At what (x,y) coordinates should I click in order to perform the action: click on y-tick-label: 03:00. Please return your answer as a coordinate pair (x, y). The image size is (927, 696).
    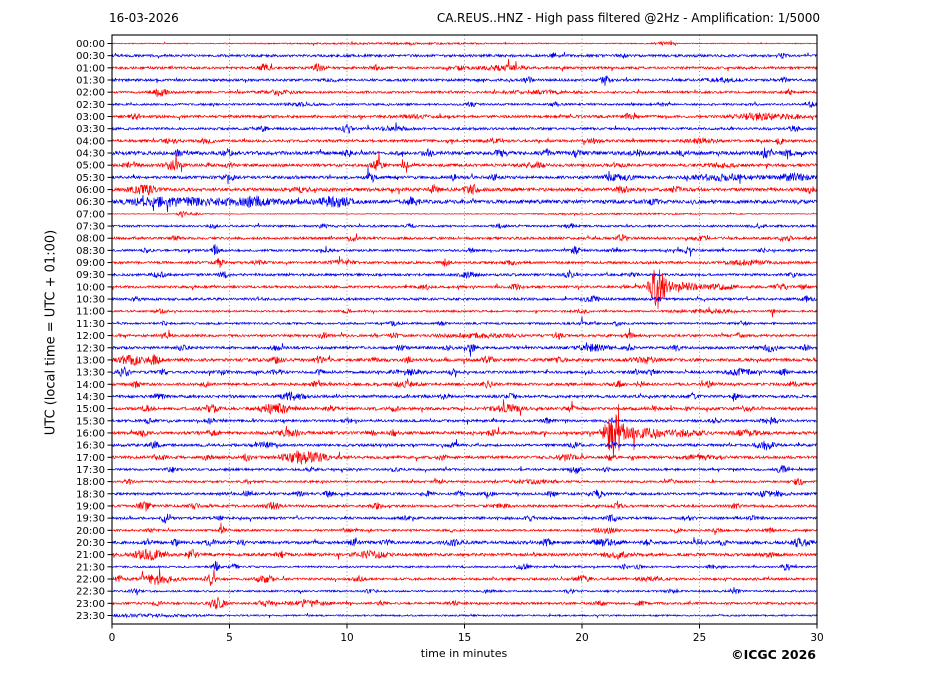
    Looking at the image, I should click on (90, 117).